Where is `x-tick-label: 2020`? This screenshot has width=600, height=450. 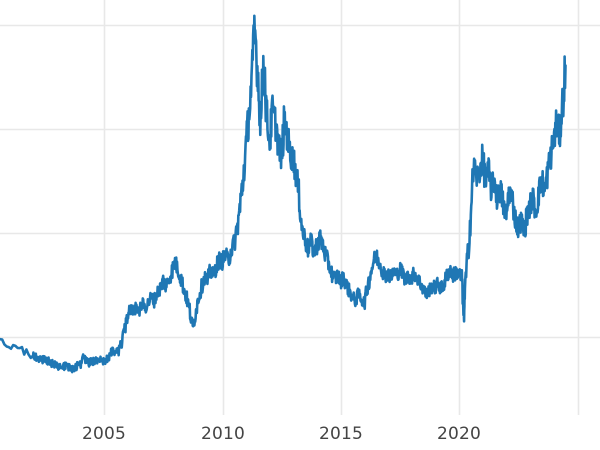 x-tick-label: 2020 is located at coordinates (459, 434).